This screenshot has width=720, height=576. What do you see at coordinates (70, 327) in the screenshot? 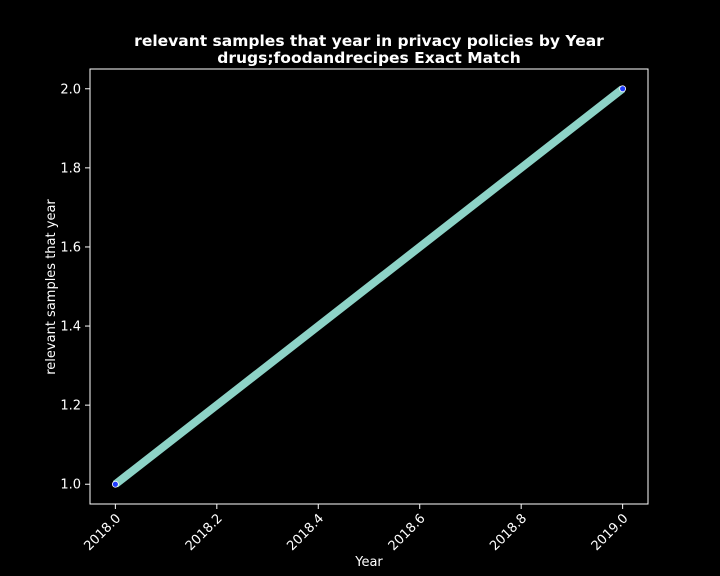
I see `y-tick-label: 1.4` at bounding box center [70, 327].